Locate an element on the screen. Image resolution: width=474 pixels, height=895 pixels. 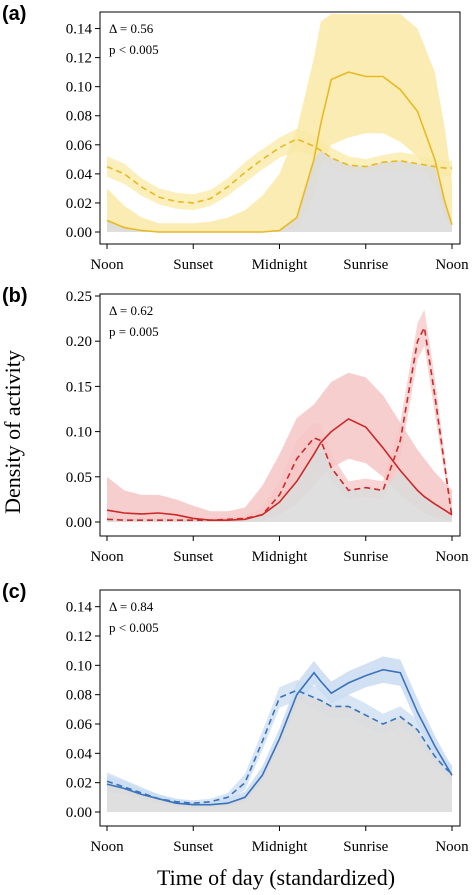
y-tick-label: 0.05 is located at coordinates (79, 478).